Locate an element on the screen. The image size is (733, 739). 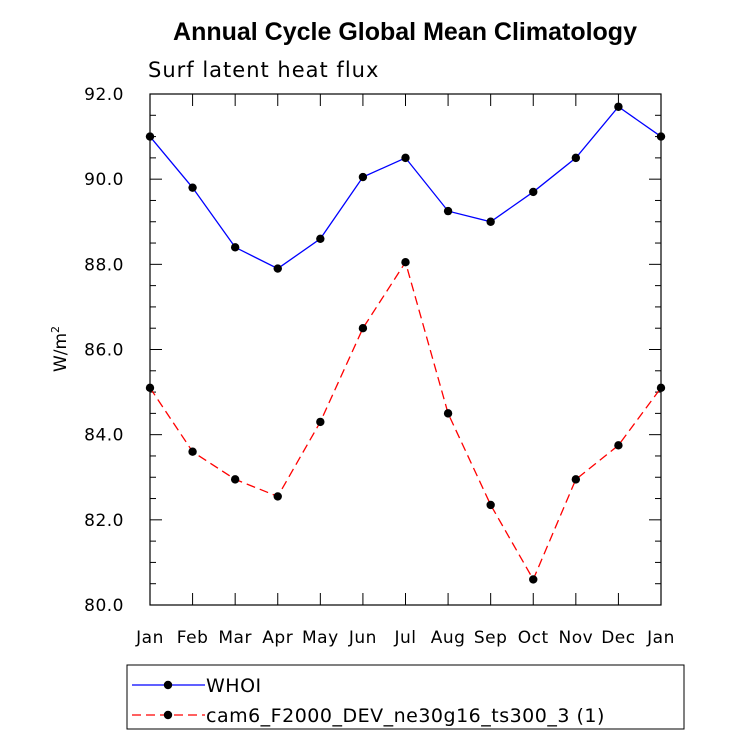
x-tick-label: Apr is located at coordinates (277, 638).